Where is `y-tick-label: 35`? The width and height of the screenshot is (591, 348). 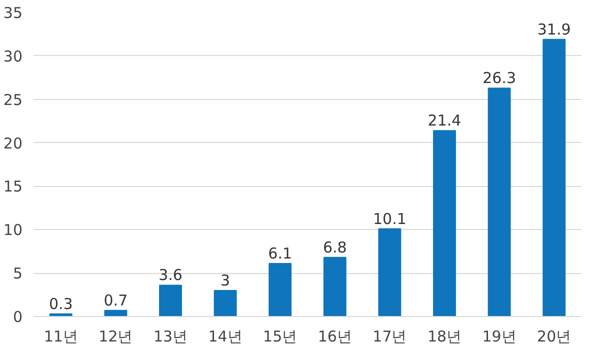
y-tick-label: 35 is located at coordinates (13, 13).